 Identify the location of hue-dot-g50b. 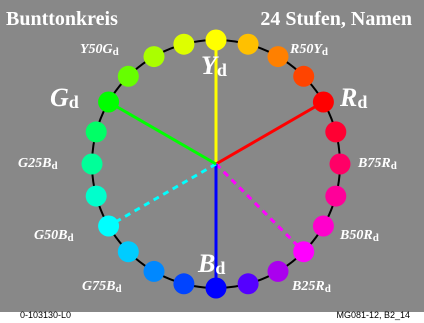
(109, 226).